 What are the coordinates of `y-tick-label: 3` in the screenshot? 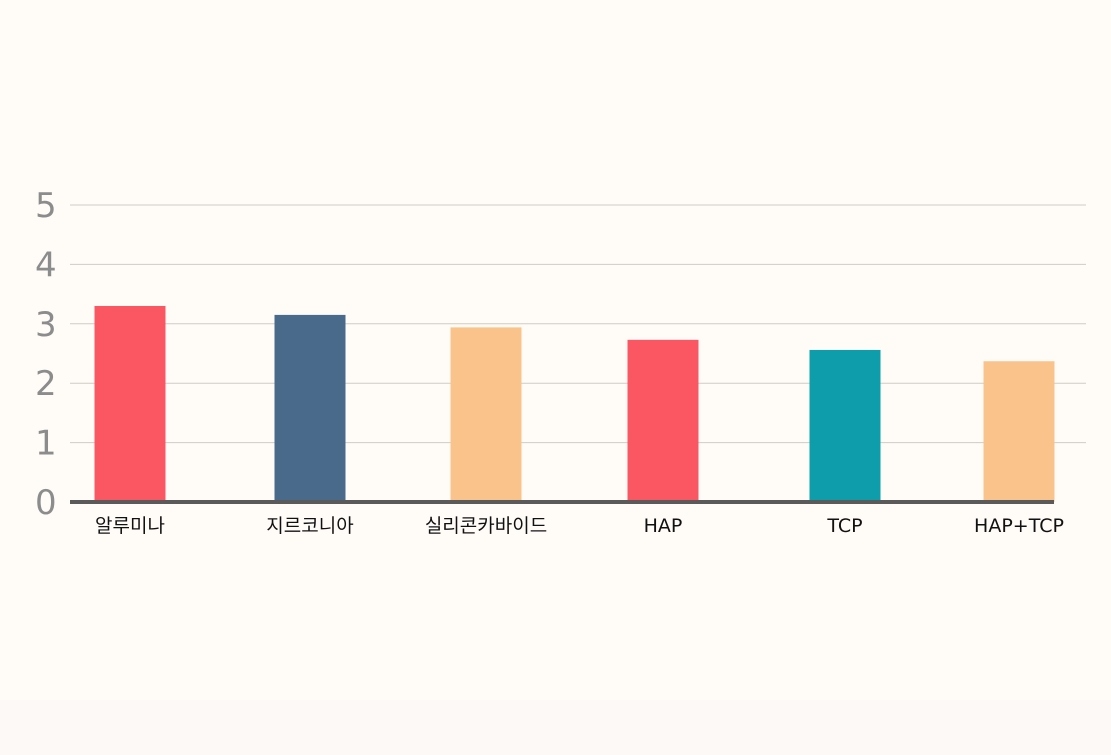 It's located at (46, 325).